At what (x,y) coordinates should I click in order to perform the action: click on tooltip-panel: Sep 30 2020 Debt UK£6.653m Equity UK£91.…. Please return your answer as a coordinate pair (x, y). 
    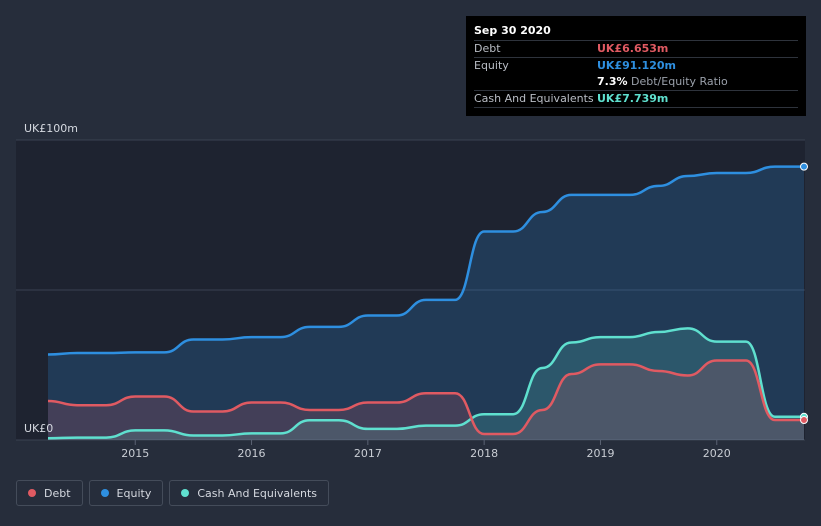
    Looking at the image, I should click on (636, 66).